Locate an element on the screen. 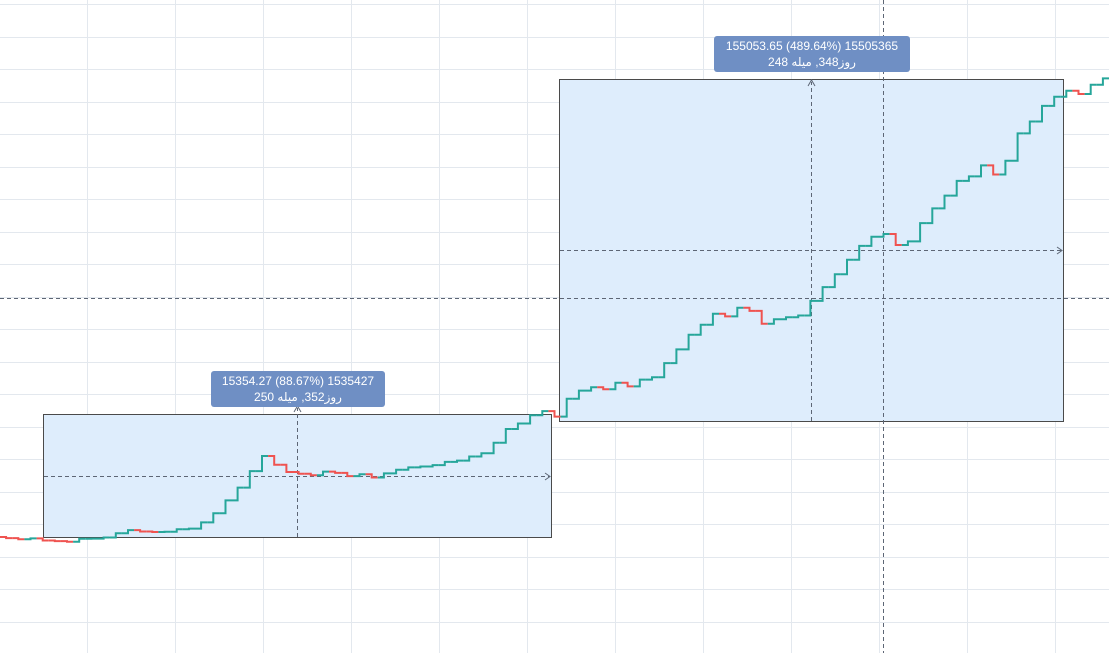 Image resolution: width=1109 pixels, height=653 pixels. measure-left-h-arrow is located at coordinates (547, 476).